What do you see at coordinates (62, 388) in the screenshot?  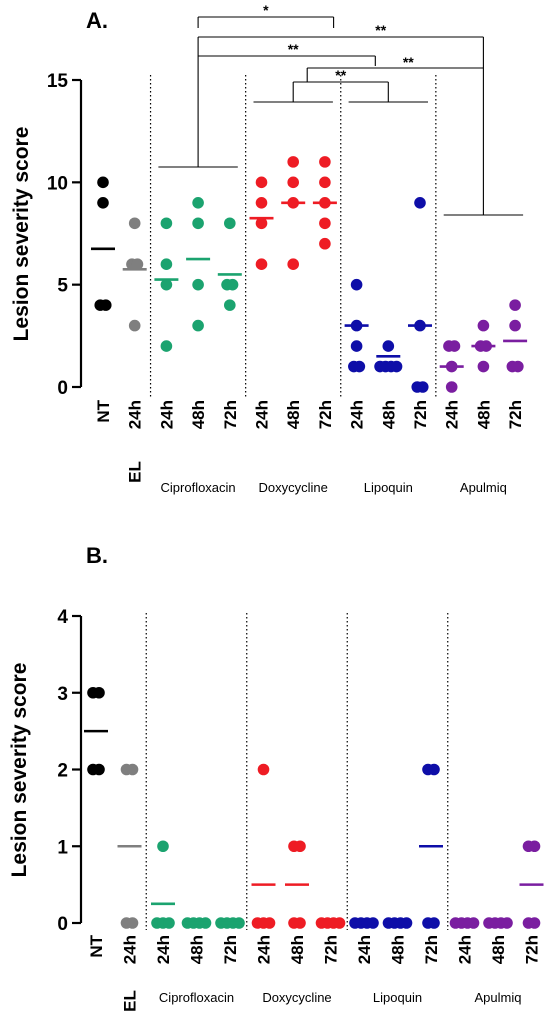 I see `y-tick-label: 0` at bounding box center [62, 388].